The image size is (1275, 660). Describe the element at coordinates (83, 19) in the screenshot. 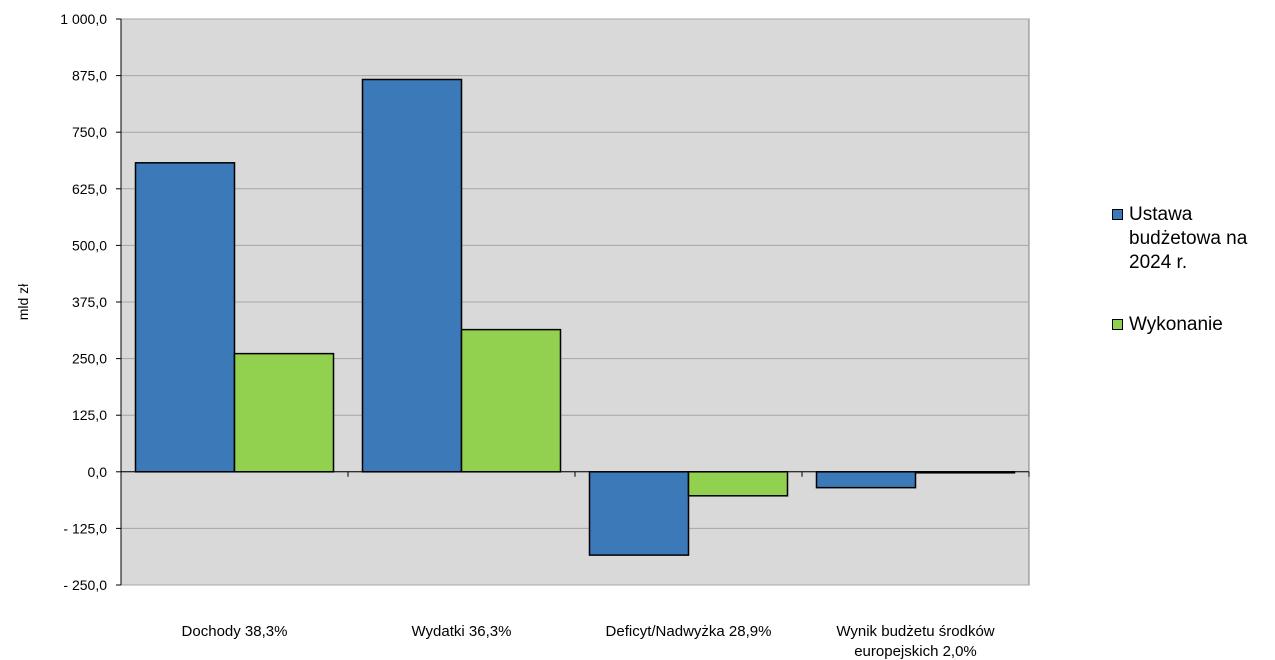

I see `y-tick-label: 1 000,0` at that location.